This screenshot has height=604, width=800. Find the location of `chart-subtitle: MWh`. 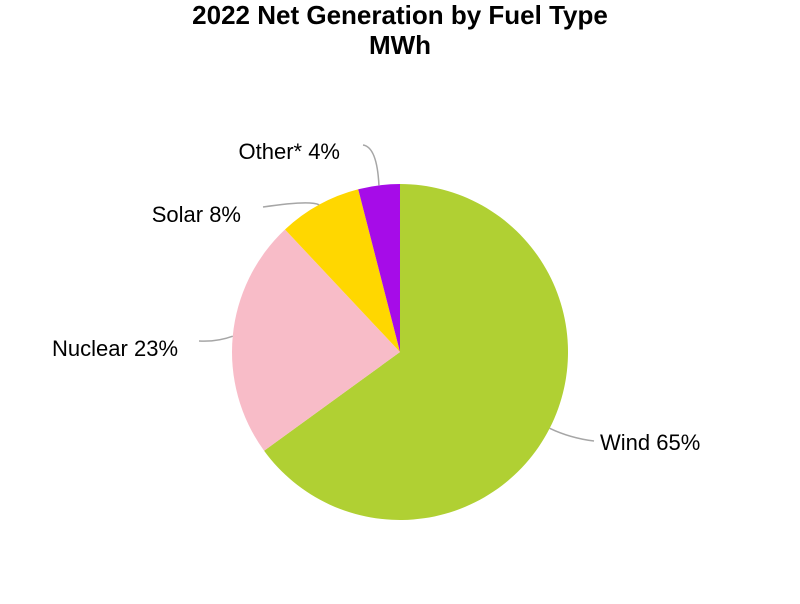

chart-subtitle: MWh is located at coordinates (400, 45).